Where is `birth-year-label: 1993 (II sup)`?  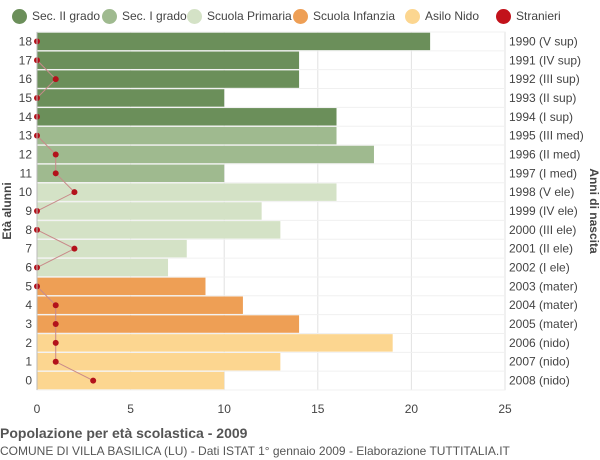 birth-year-label: 1993 (II sup) is located at coordinates (542, 98).